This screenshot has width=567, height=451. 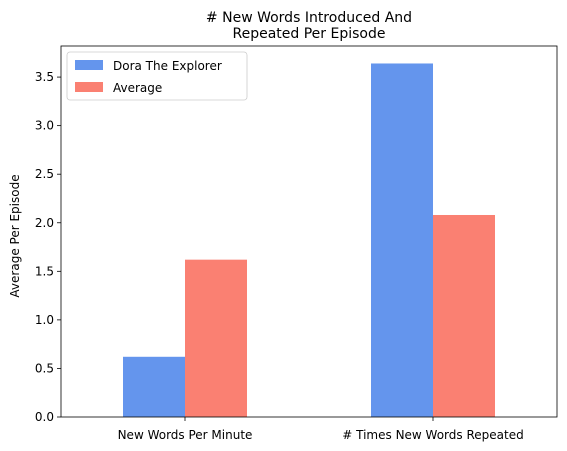 I want to click on legend-swatch-average, so click(x=89, y=87).